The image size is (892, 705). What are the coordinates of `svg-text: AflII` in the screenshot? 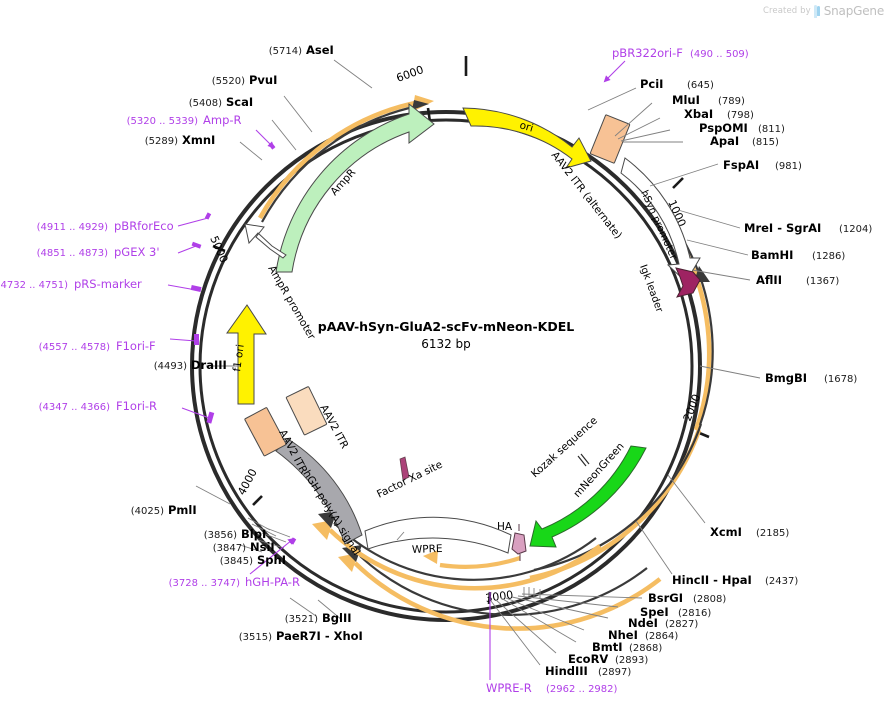 It's located at (769, 280).